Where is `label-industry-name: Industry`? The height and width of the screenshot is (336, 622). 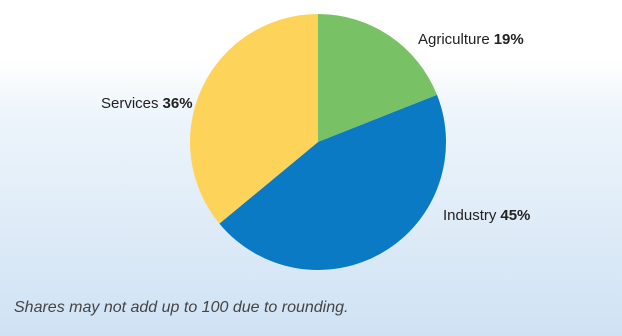 label-industry-name: Industry is located at coordinates (470, 215).